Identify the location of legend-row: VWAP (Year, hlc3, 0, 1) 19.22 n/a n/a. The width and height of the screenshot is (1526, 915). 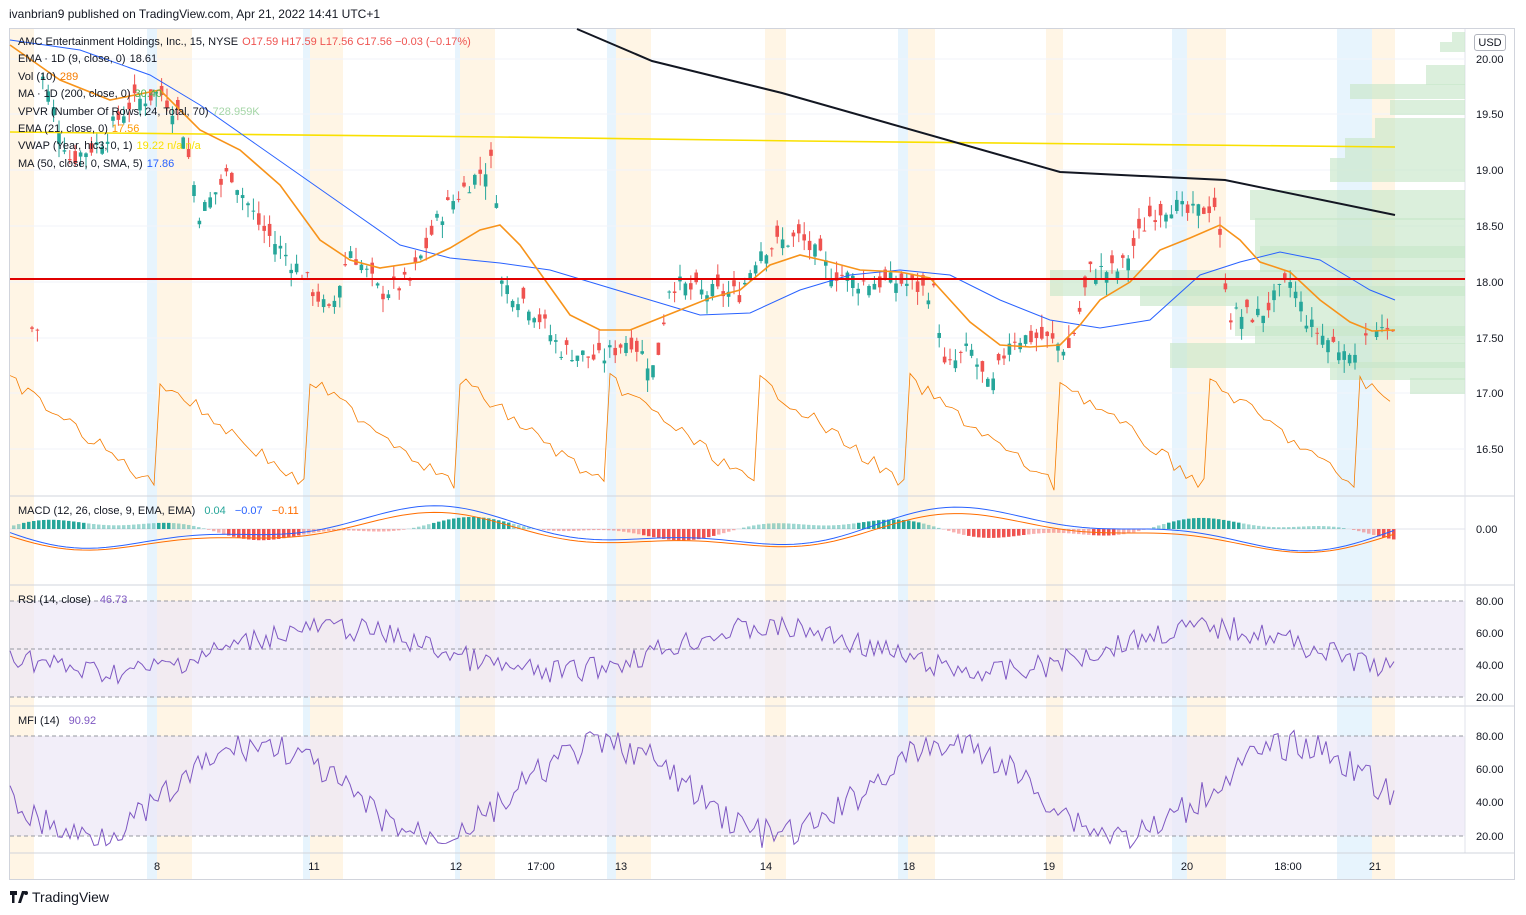
(244, 146).